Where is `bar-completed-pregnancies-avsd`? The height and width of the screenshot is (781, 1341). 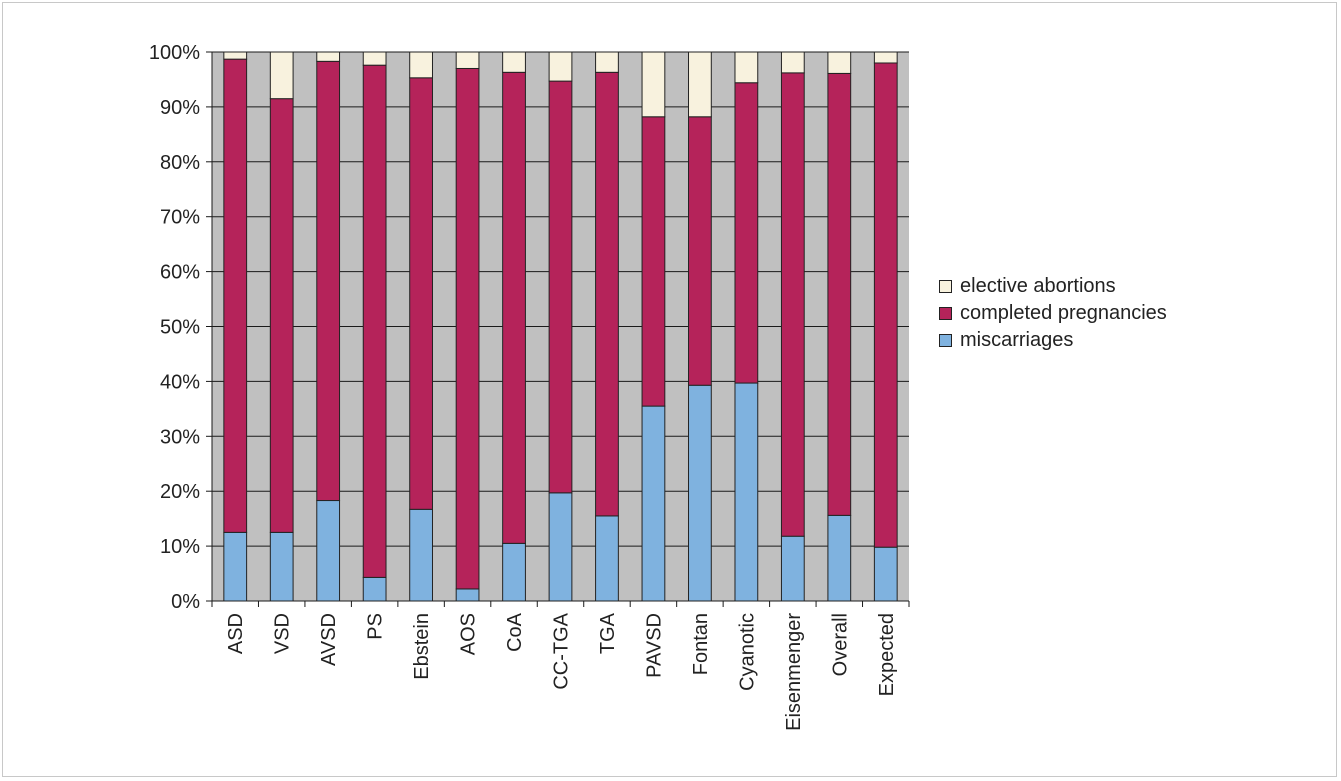
bar-completed-pregnancies-avsd is located at coordinates (328, 281).